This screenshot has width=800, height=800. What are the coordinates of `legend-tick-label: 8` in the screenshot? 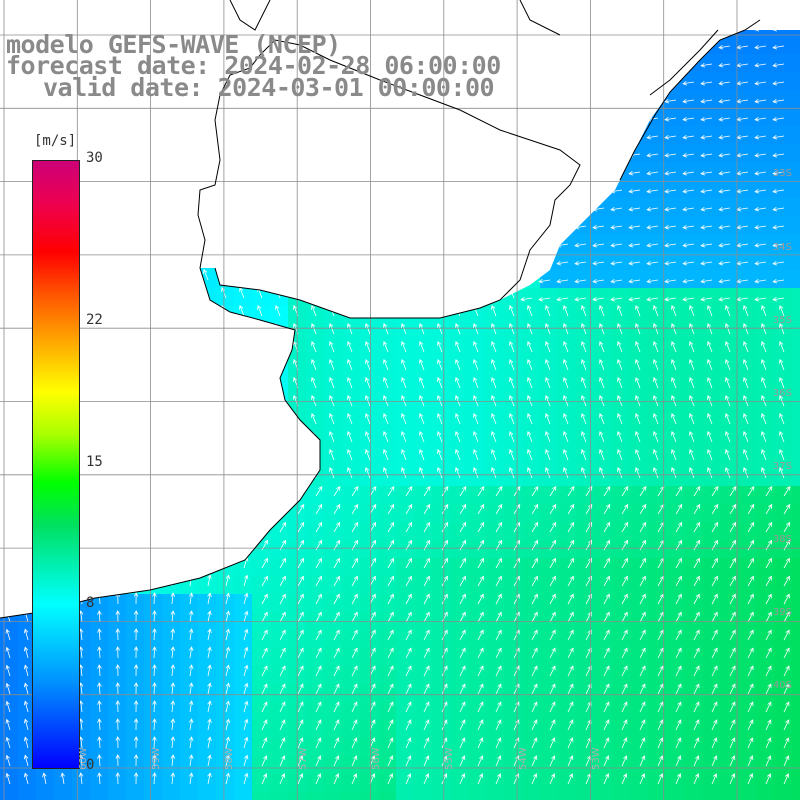 It's located at (90, 603).